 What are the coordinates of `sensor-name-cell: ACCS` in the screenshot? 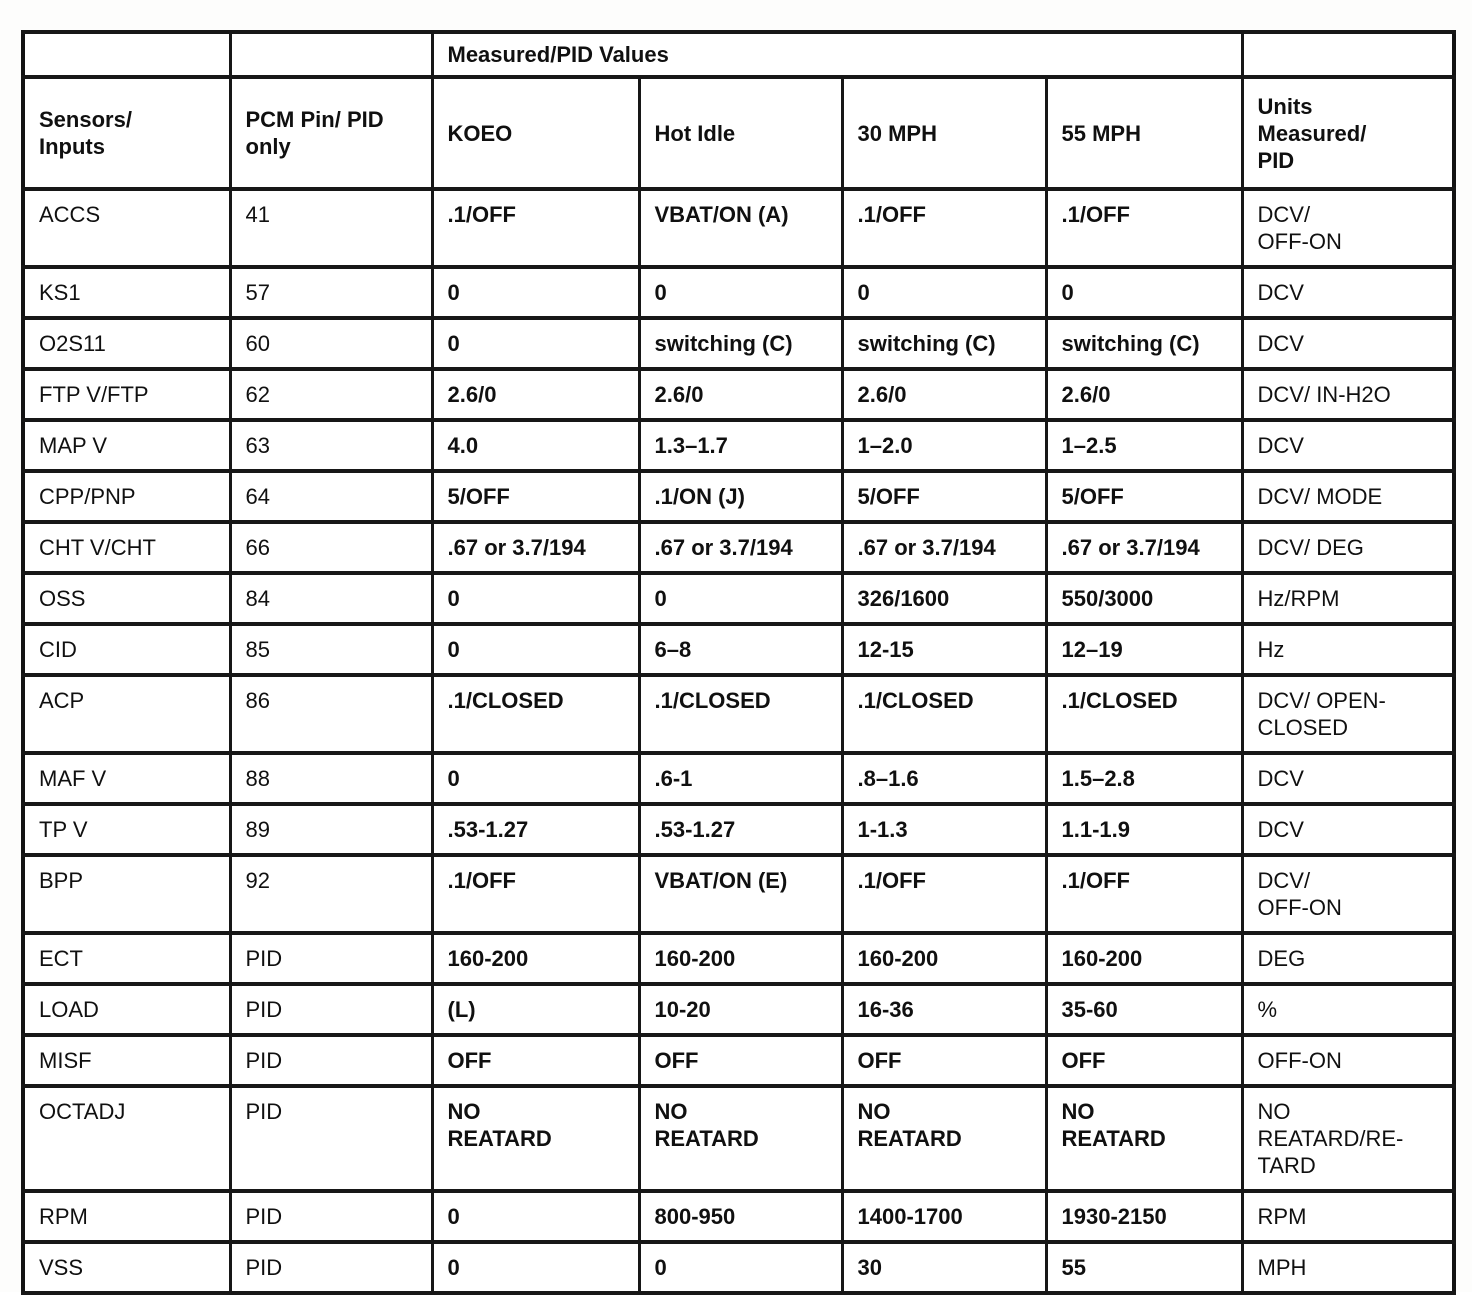 It's located at (126, 228).